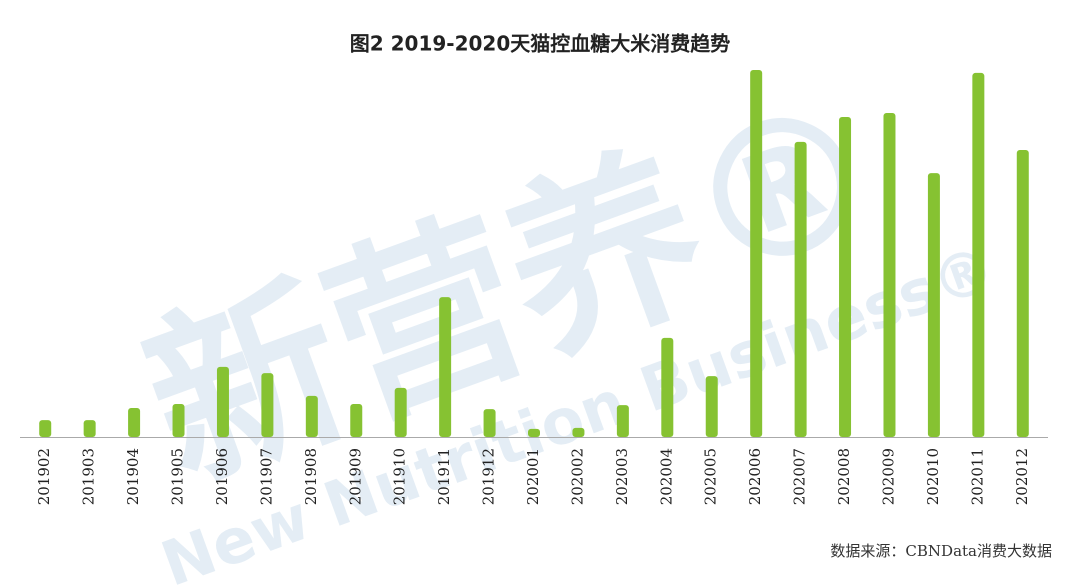 Image resolution: width=1080 pixels, height=585 pixels. I want to click on chart-title: 图2 2019-2020天猫控血糖大米消费趋势, so click(540, 44).